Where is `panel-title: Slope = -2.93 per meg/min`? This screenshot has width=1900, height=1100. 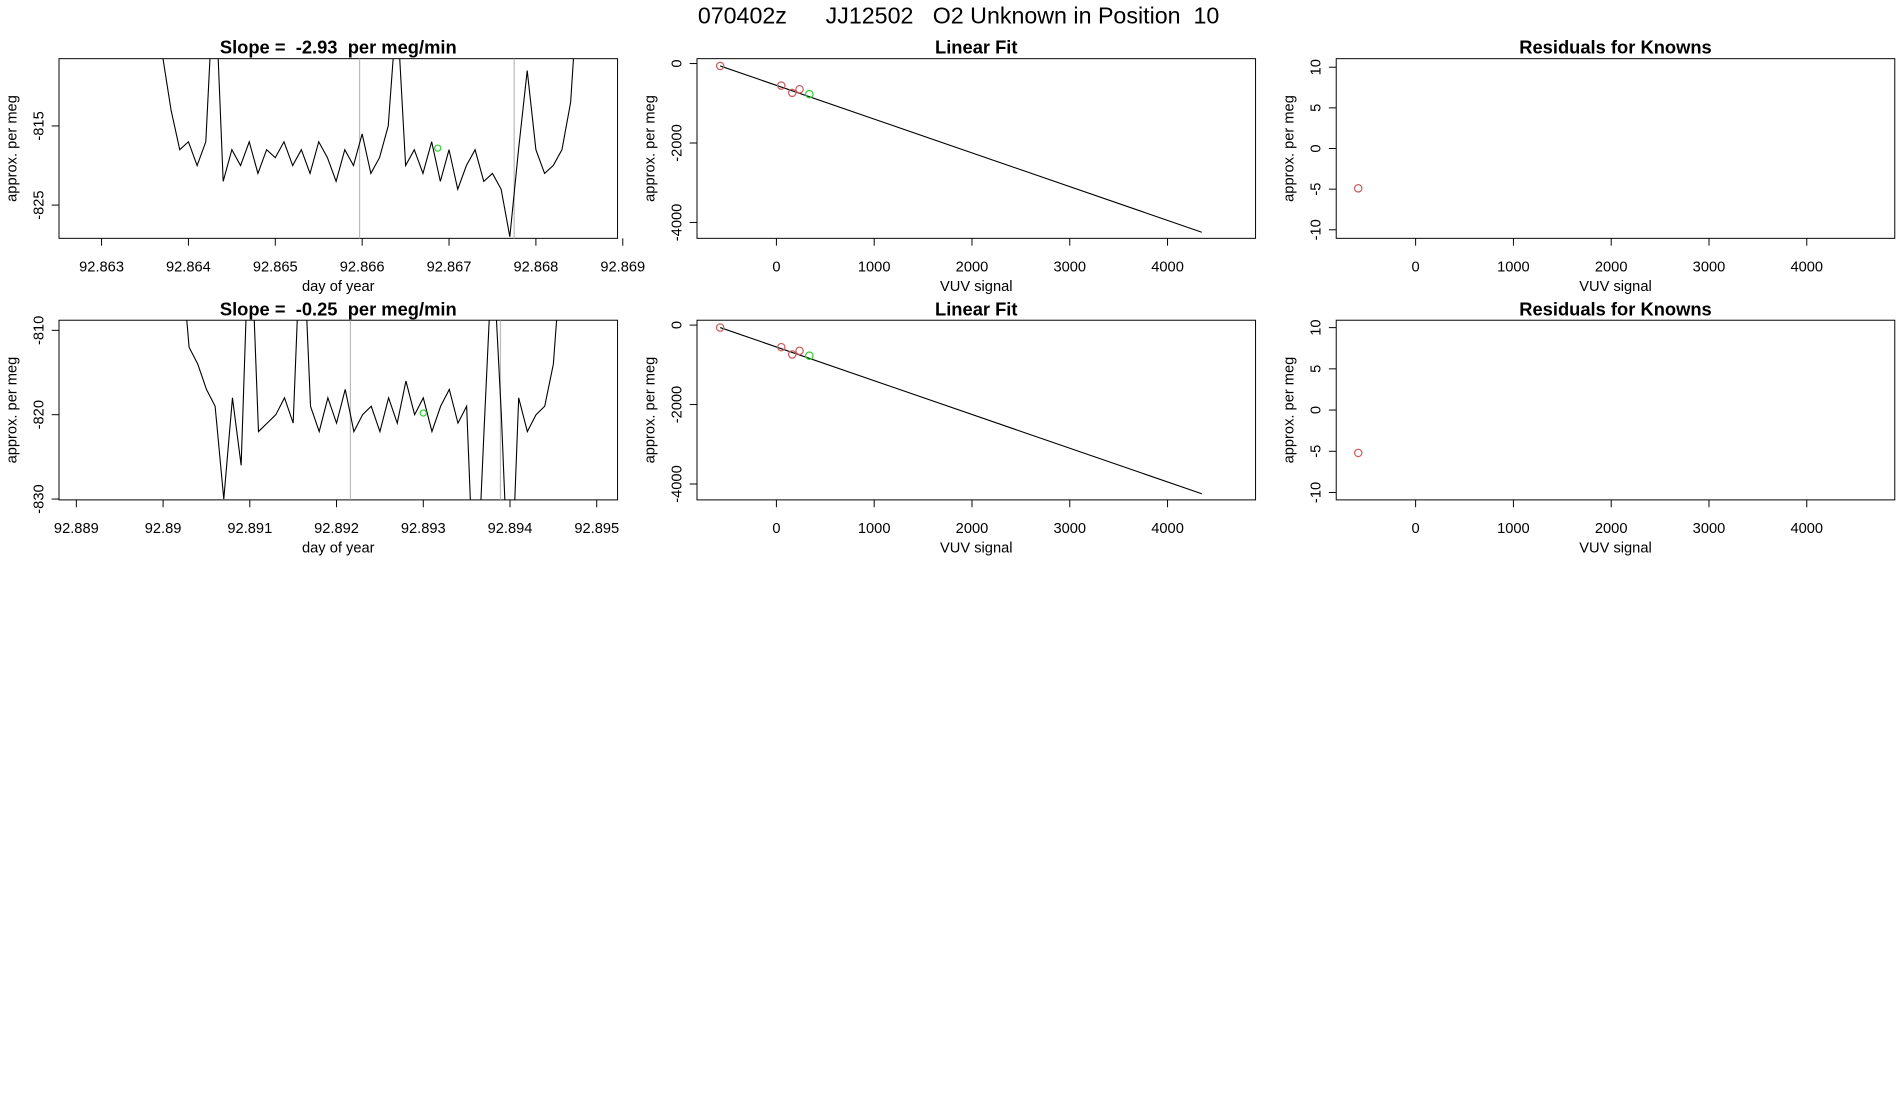
panel-title: Slope = -2.93 per meg/min is located at coordinates (338, 47).